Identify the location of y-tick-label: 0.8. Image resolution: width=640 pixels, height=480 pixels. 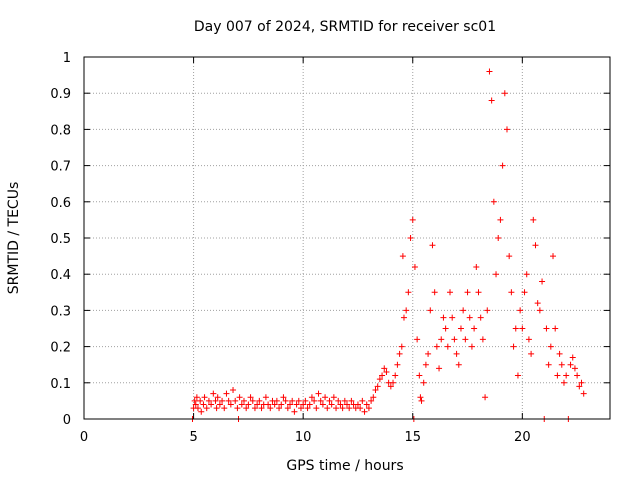
(60, 130).